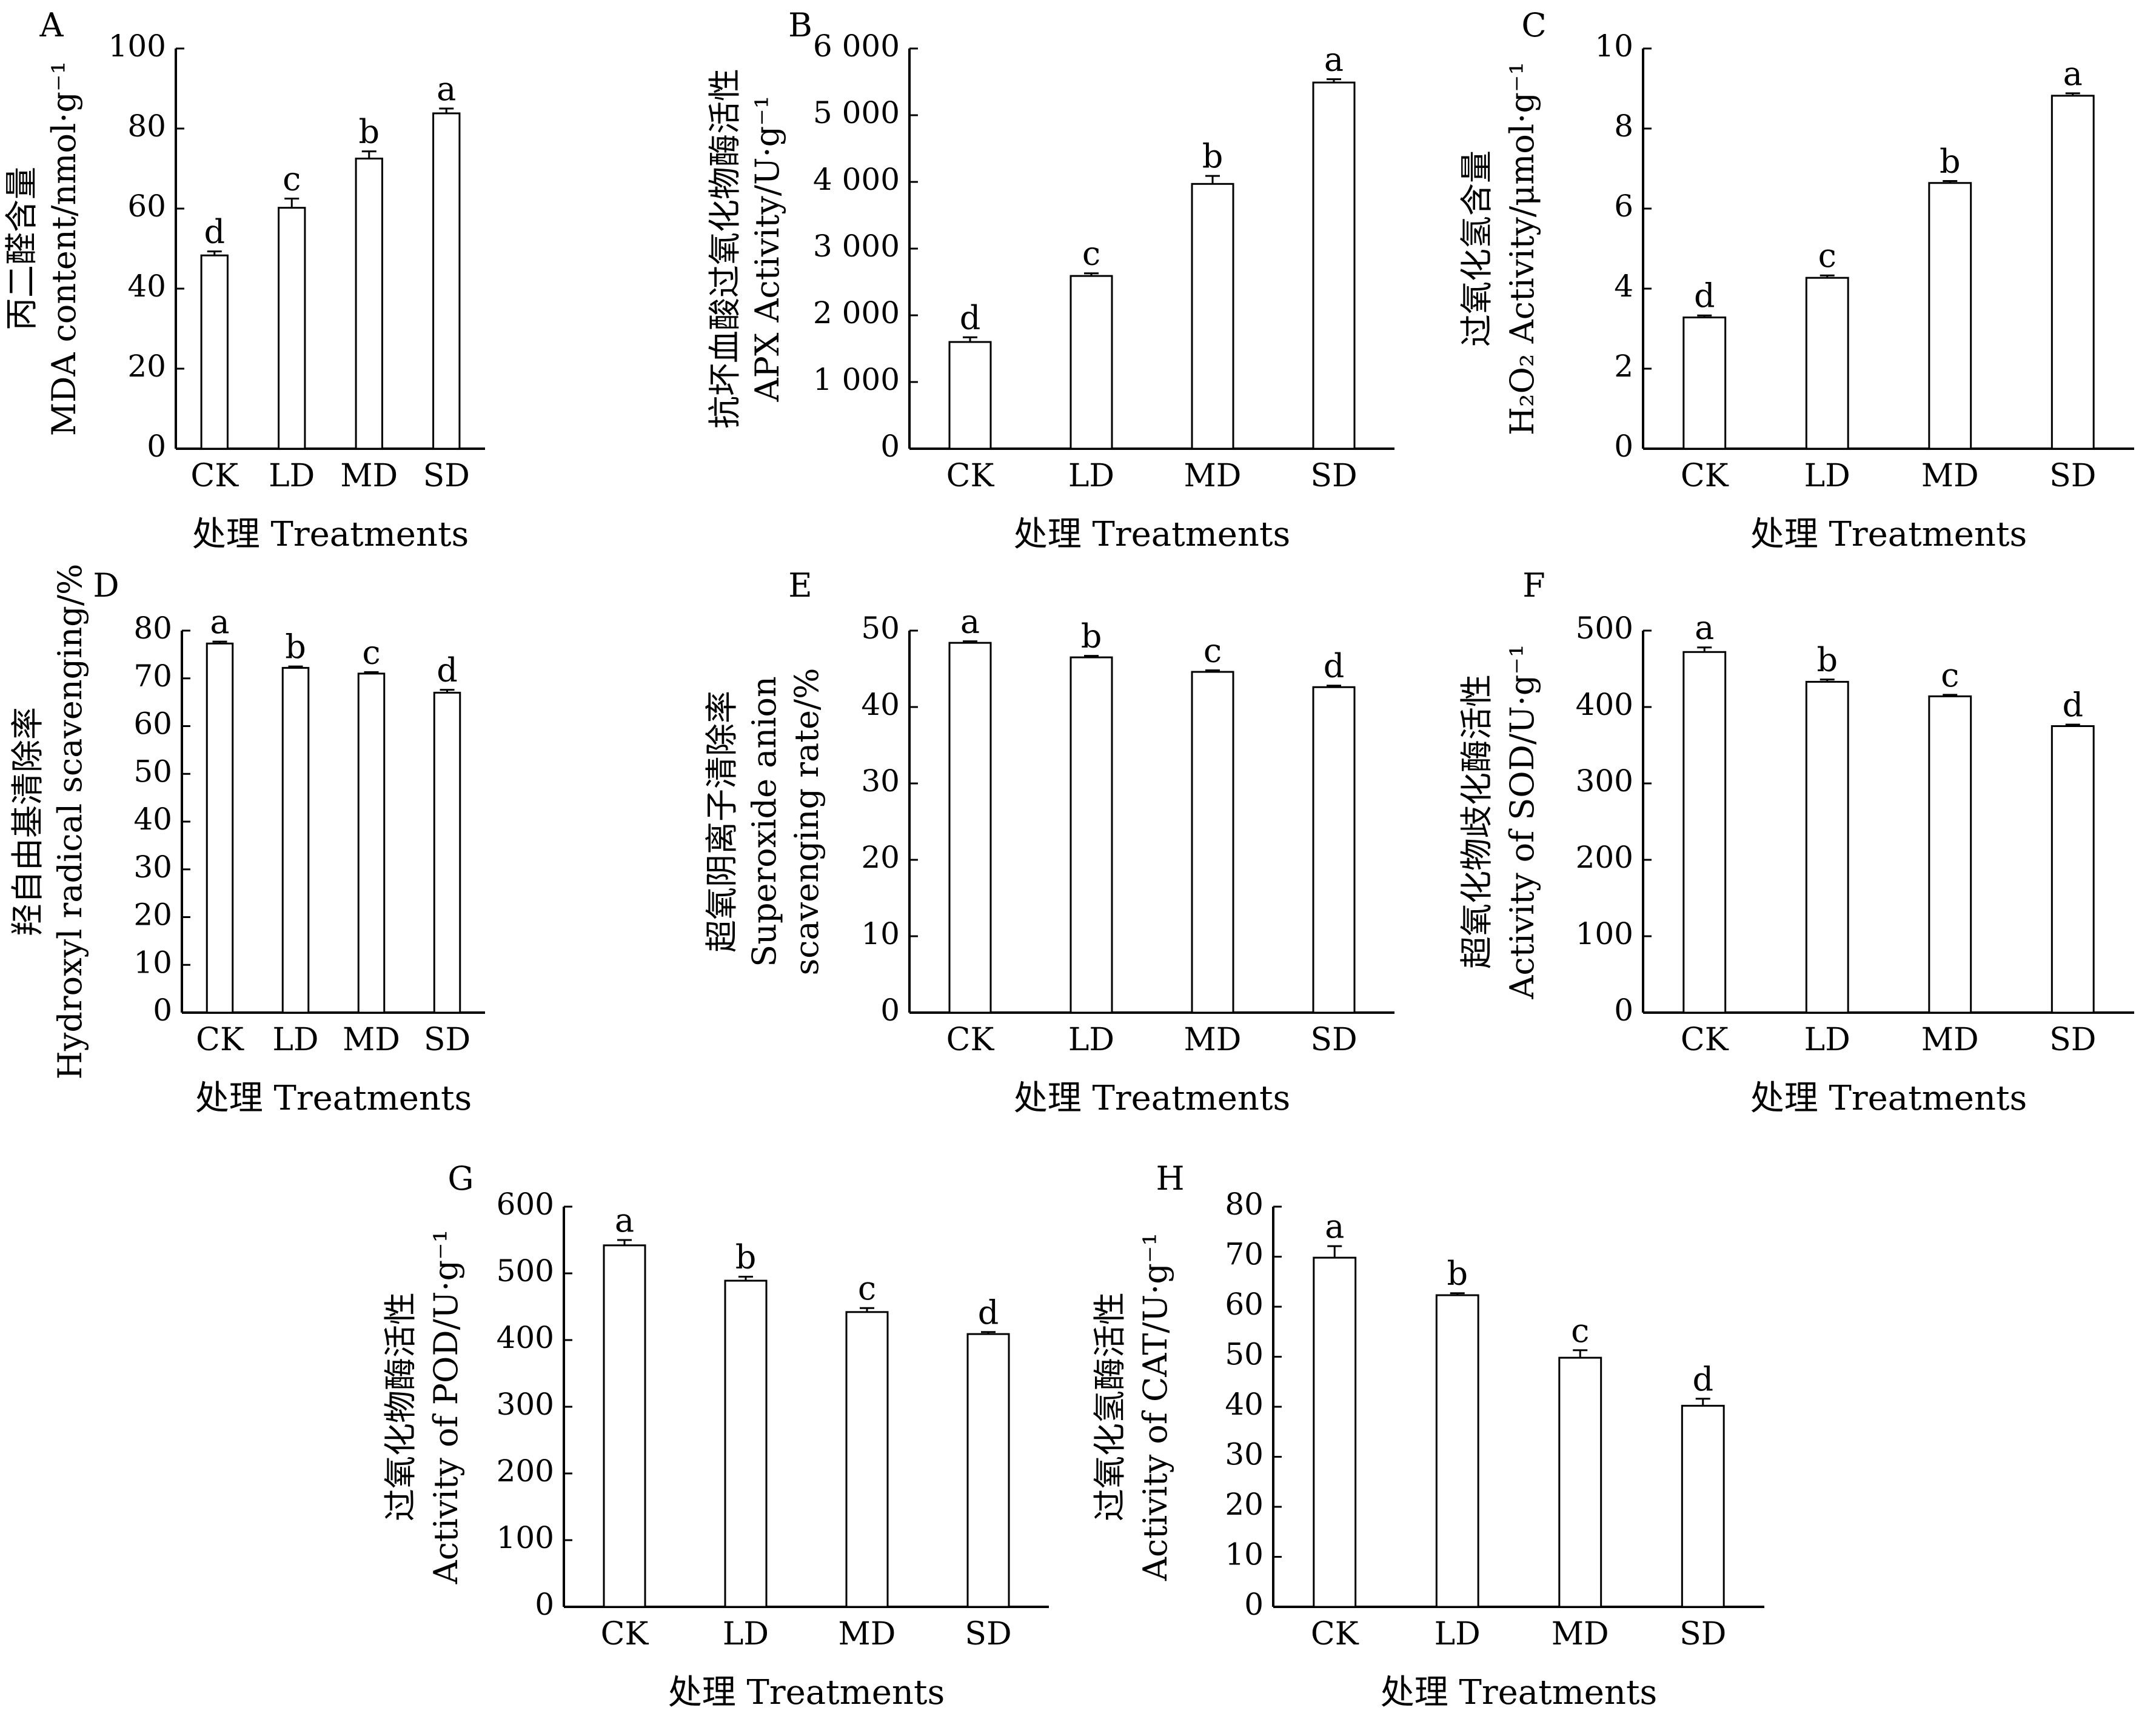 Image resolution: width=2156 pixels, height=1716 pixels. What do you see at coordinates (1623, 366) in the screenshot?
I see `y-tick-label: 2` at bounding box center [1623, 366].